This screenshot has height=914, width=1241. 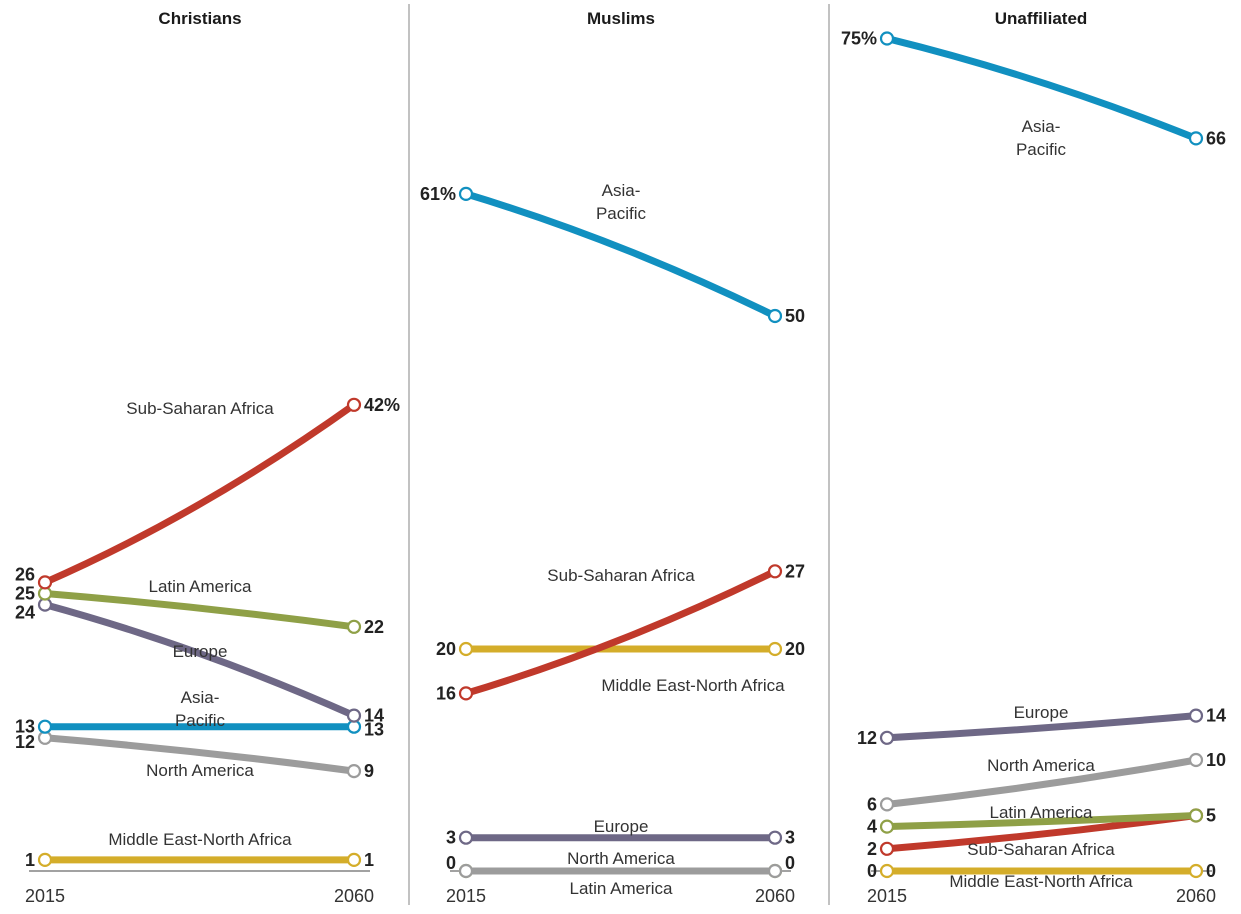 I want to click on series-latin-america: 4 Latin America, so click(x=1035, y=820).